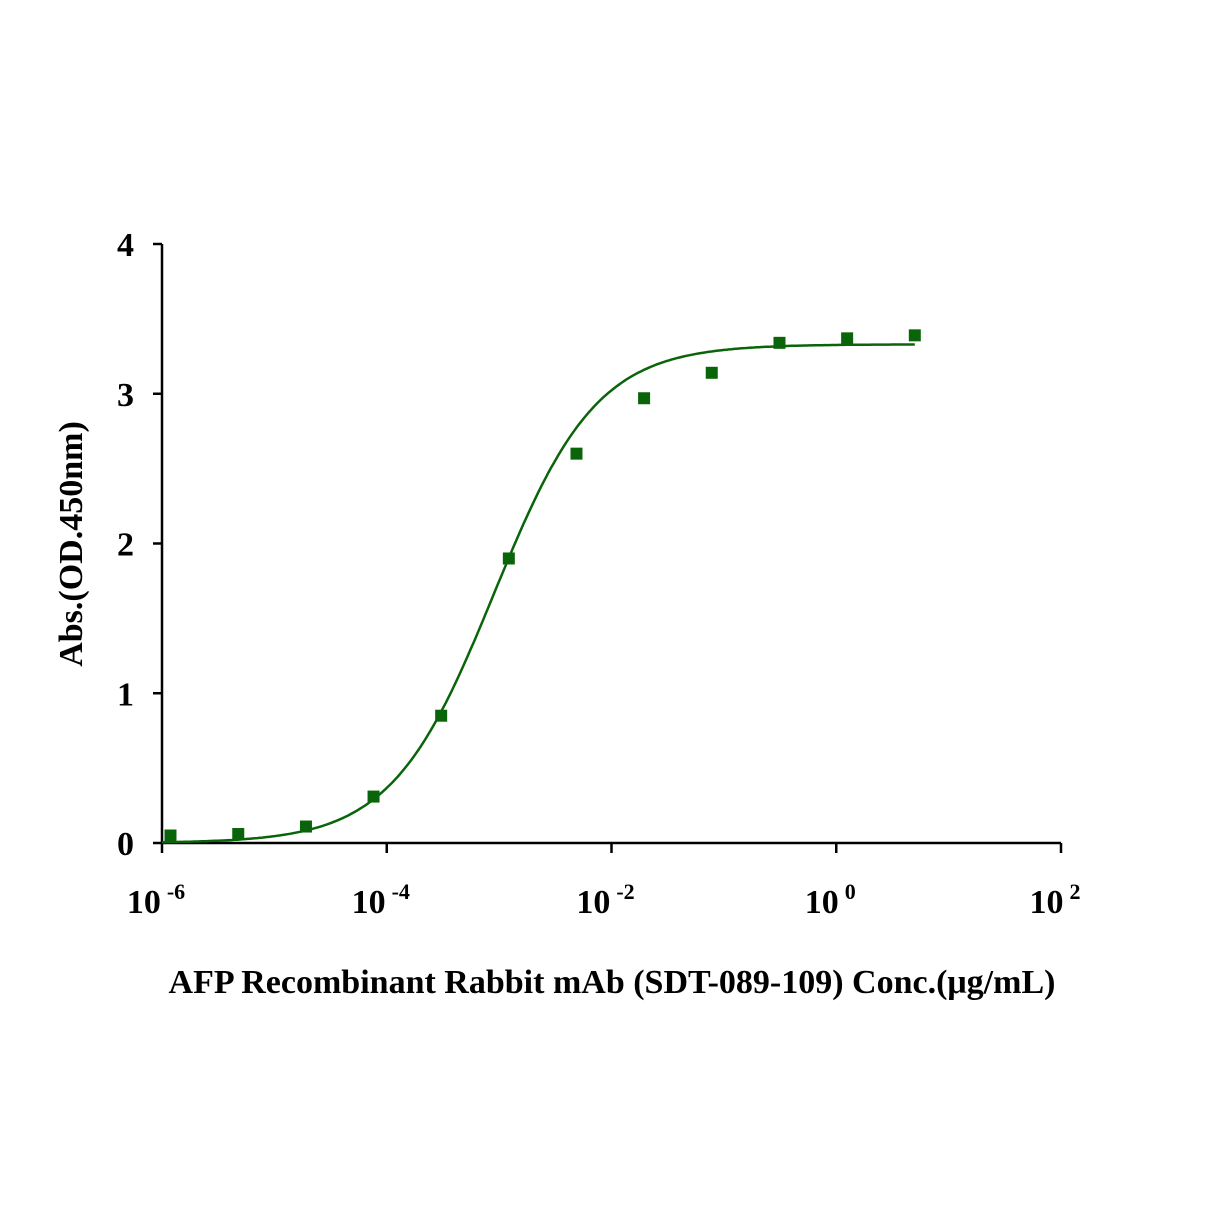 This screenshot has height=1209, width=1209. Describe the element at coordinates (830, 900) in the screenshot. I see `x-tick-label: 10 0` at that location.